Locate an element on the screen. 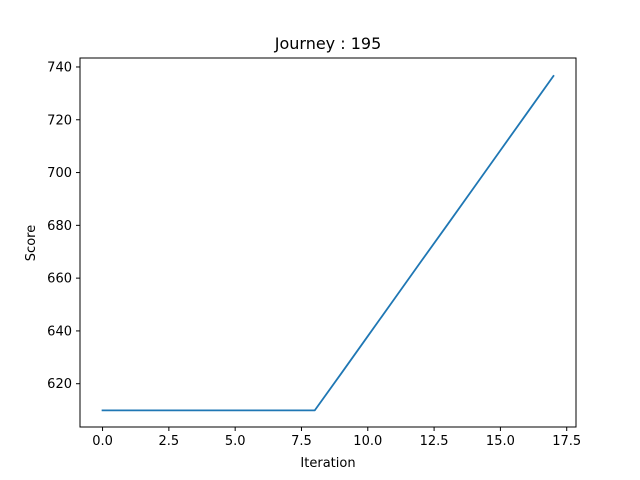 This screenshot has width=640, height=480. x-tick-label: 15.0 is located at coordinates (500, 441).